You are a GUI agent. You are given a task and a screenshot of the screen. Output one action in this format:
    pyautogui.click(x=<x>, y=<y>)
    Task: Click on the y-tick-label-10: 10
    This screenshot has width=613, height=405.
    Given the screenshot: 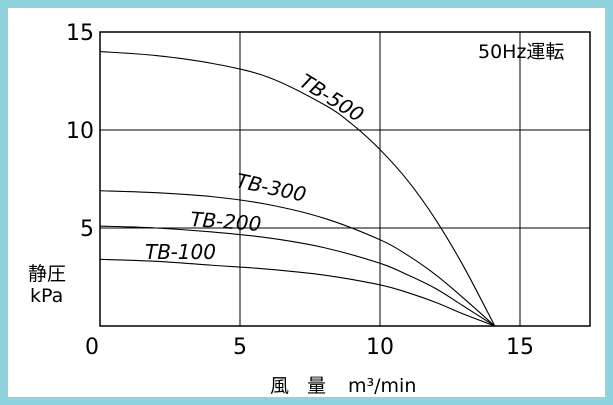 What is the action you would take?
    pyautogui.click(x=80, y=131)
    